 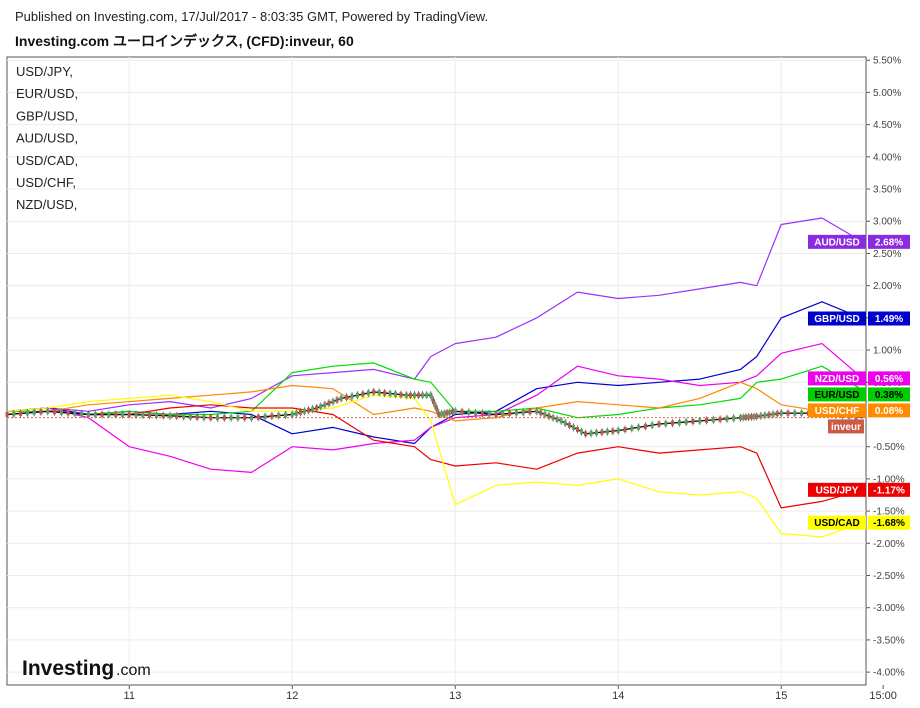 What do you see at coordinates (86, 668) in the screenshot?
I see `investing-logo: Investing .com` at bounding box center [86, 668].